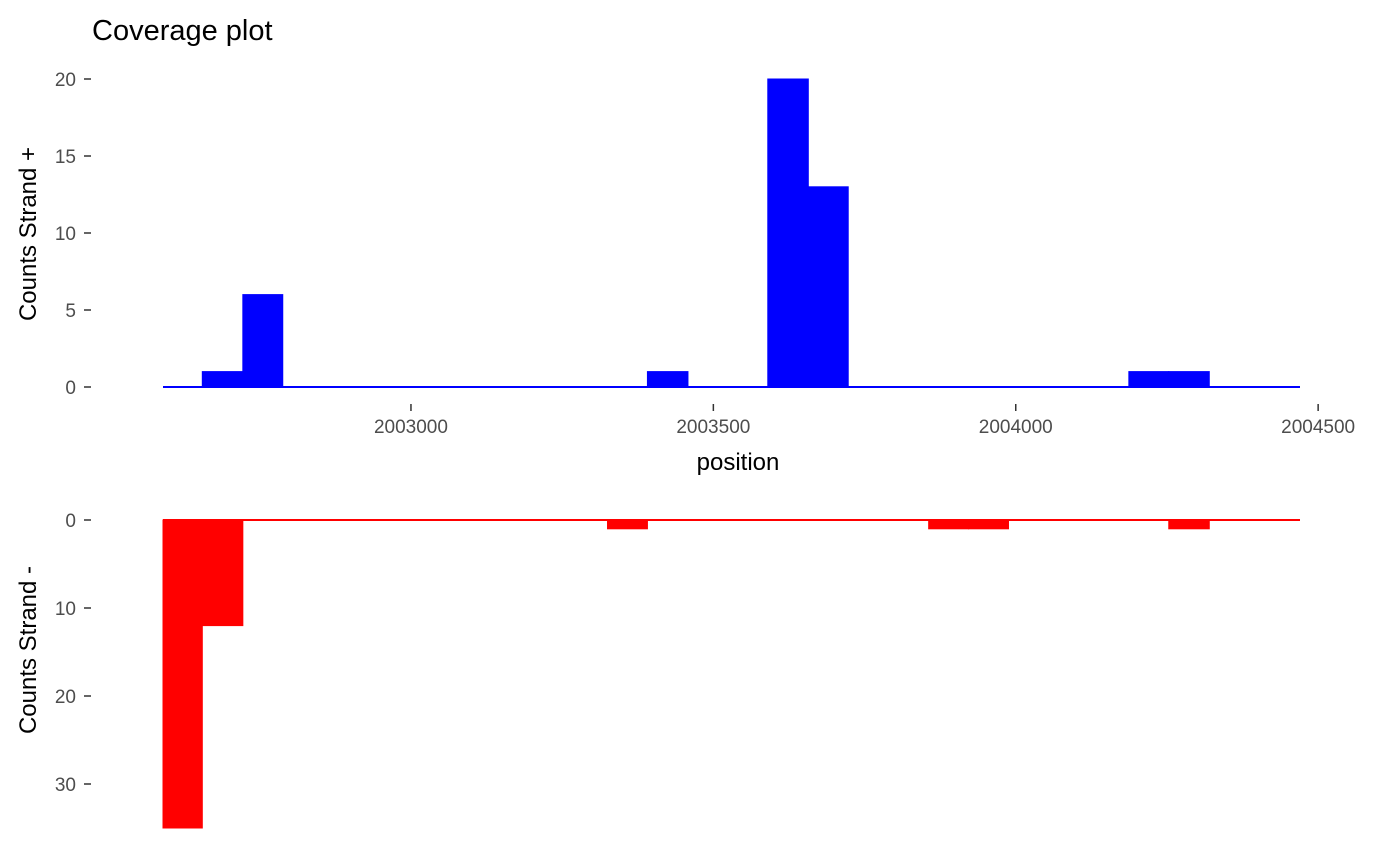  Describe the element at coordinates (1016, 427) in the screenshot. I see `x-tick-label-2004000: 2004000` at that location.